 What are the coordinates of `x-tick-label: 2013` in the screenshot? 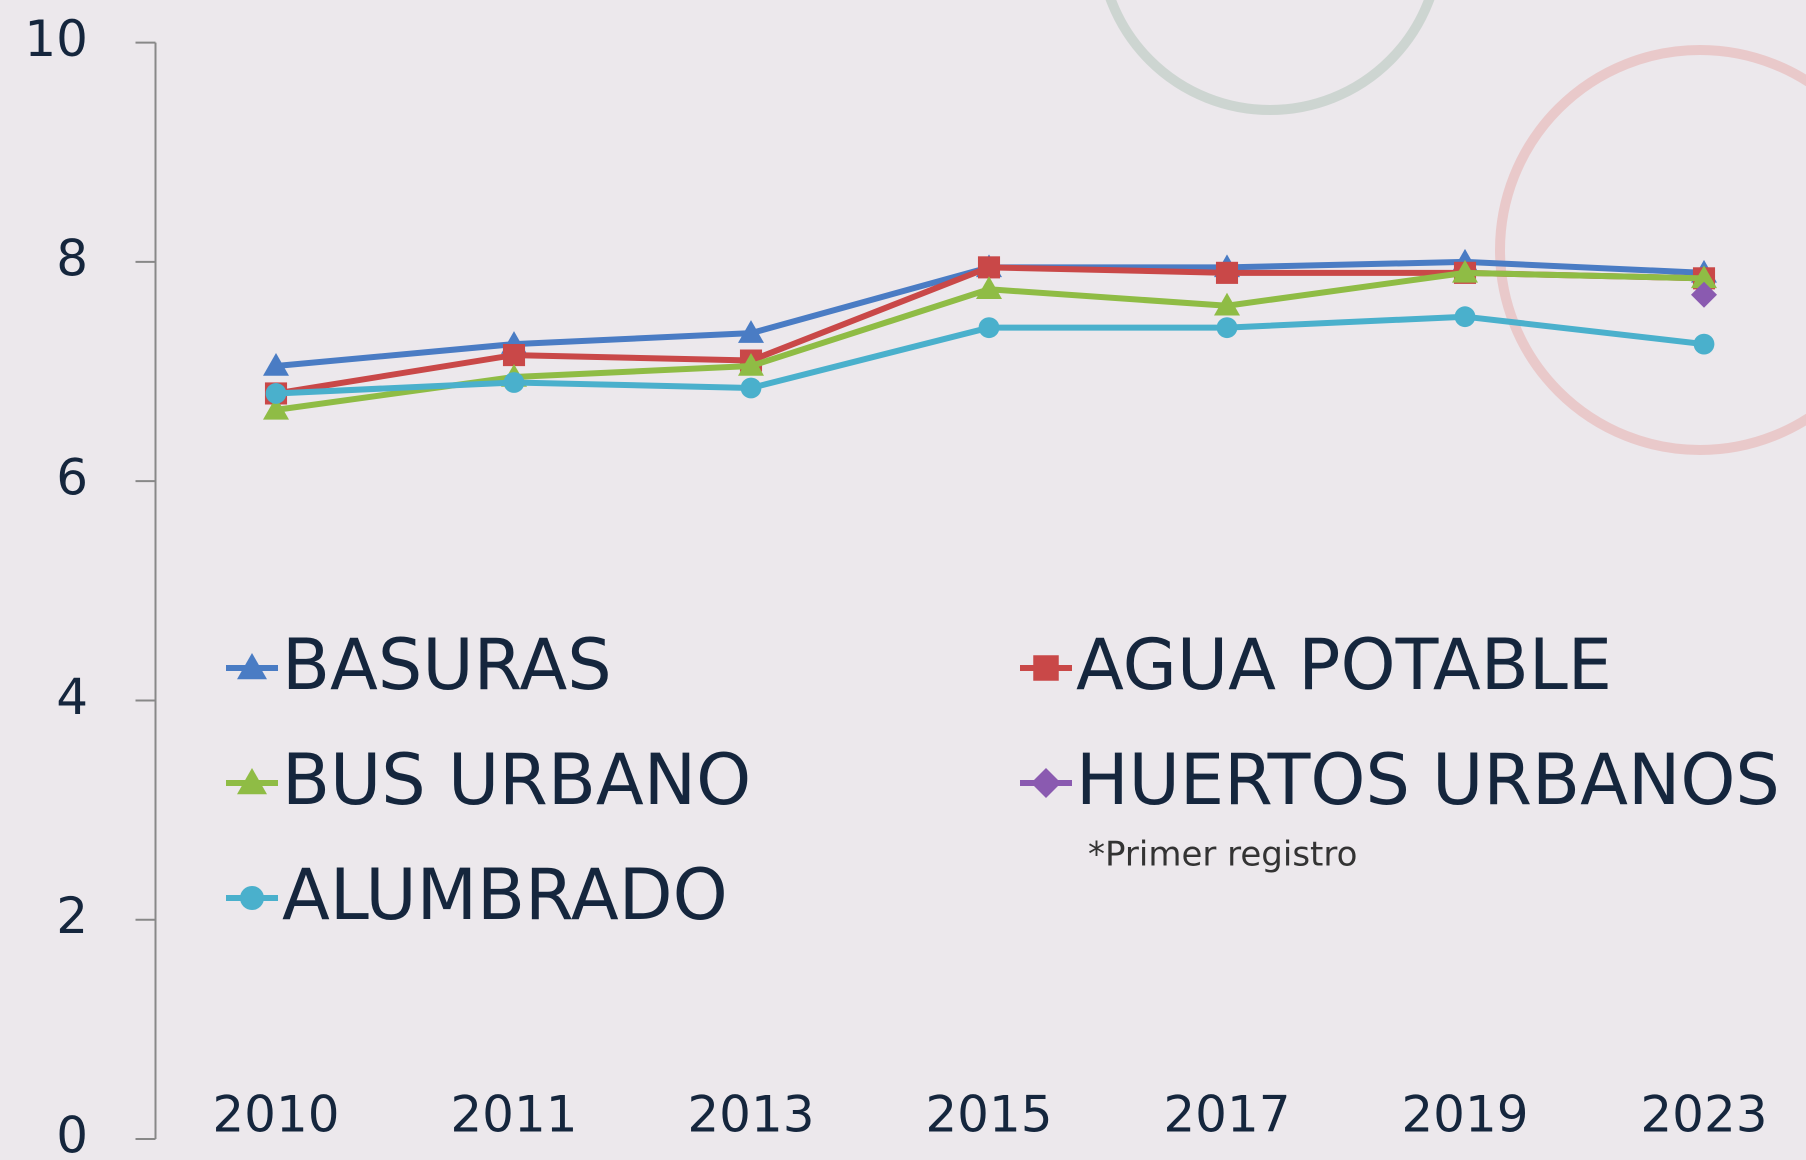 It's located at (750, 1115).